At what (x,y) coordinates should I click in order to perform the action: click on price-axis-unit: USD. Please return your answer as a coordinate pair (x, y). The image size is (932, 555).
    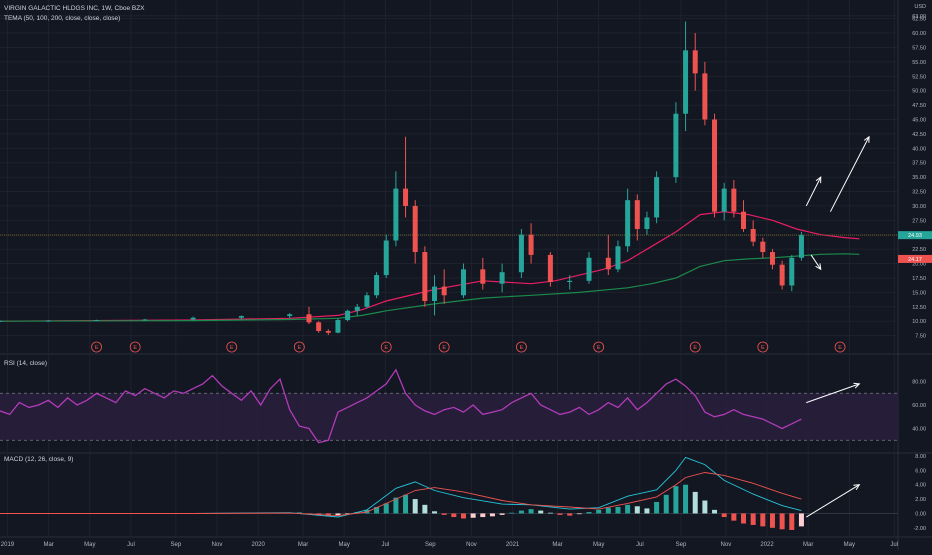
    Looking at the image, I should click on (920, 7).